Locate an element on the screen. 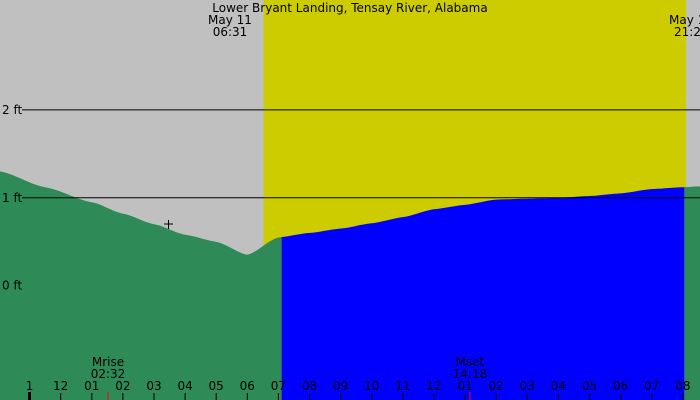 This screenshot has height=400, width=700. moonset-time: 14:18 is located at coordinates (470, 374).